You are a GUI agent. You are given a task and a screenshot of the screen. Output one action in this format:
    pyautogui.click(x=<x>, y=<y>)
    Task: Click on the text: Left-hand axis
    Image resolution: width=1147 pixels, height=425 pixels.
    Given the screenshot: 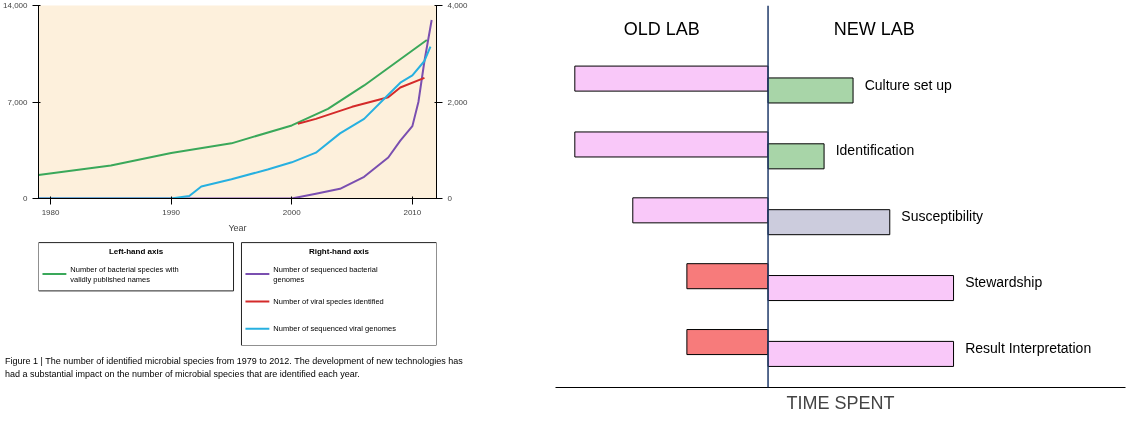 What is the action you would take?
    pyautogui.click(x=136, y=251)
    